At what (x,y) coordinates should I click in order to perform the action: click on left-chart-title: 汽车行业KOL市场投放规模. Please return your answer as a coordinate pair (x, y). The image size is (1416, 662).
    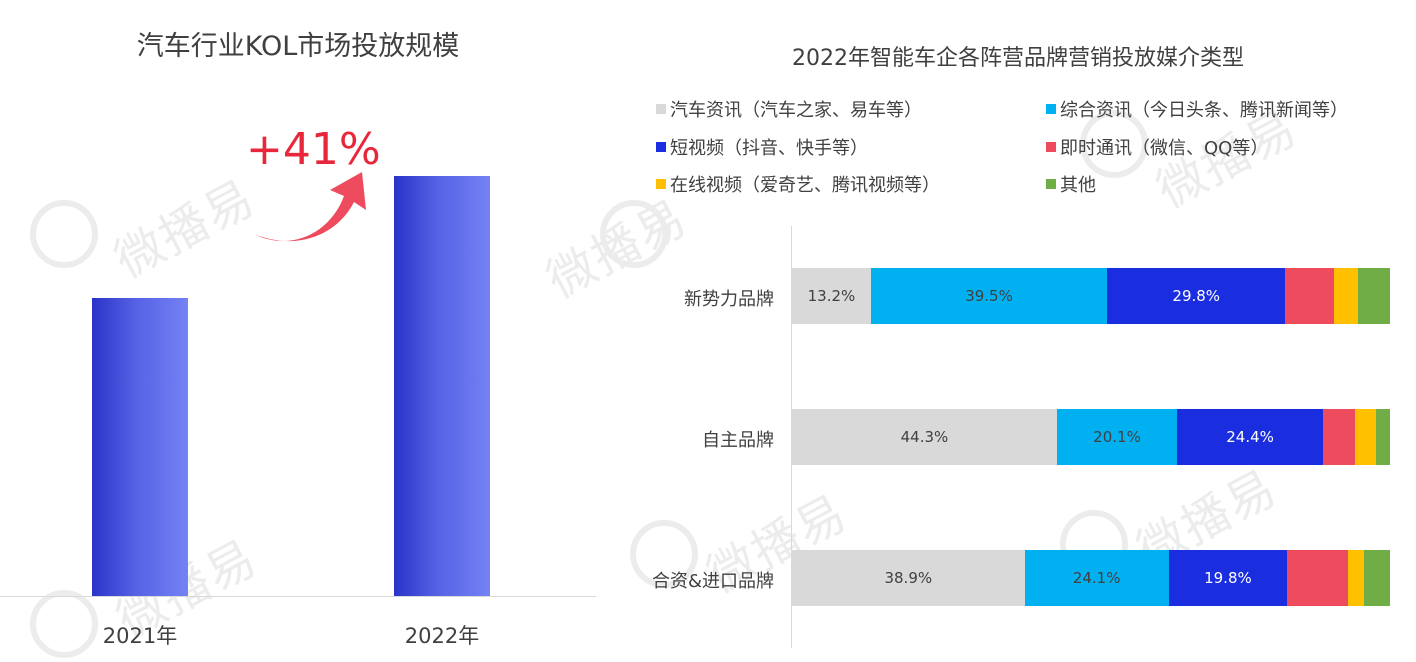
    Looking at the image, I should click on (298, 46).